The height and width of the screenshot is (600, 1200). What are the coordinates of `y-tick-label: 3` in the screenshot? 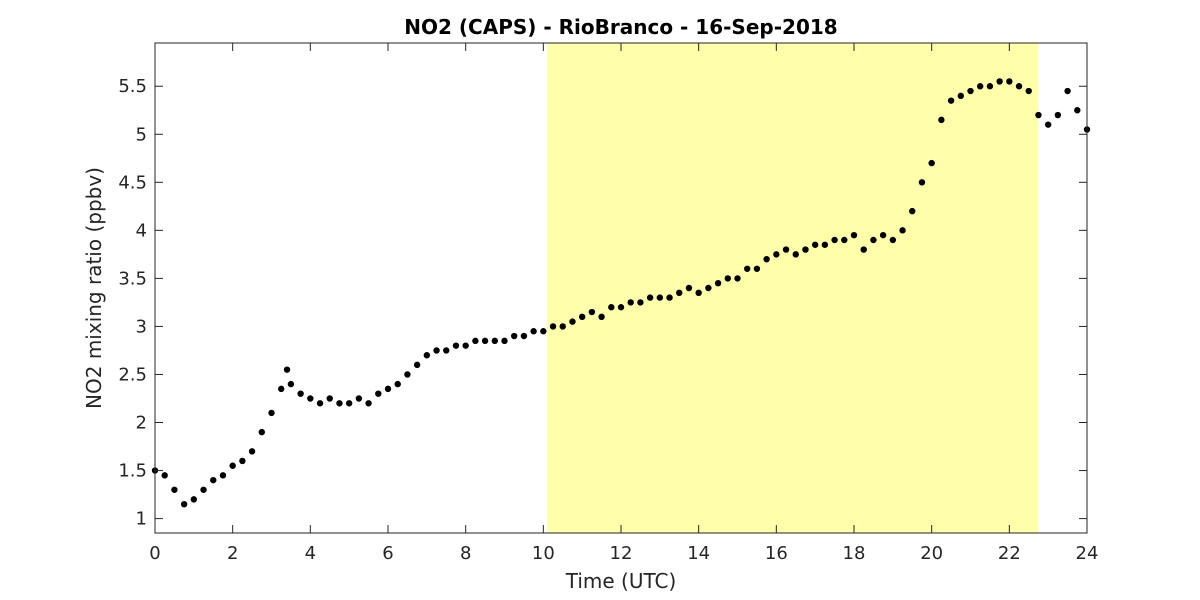 It's located at (141, 326).